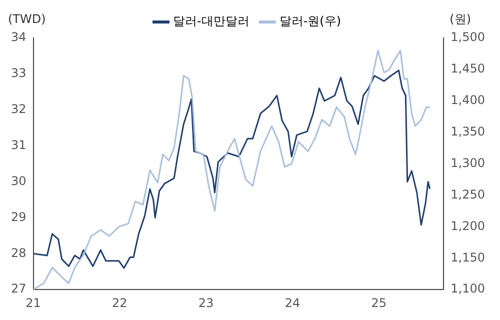  What do you see at coordinates (468, 100) in the screenshot?
I see `y2-tick-label: 1,400` at bounding box center [468, 100].